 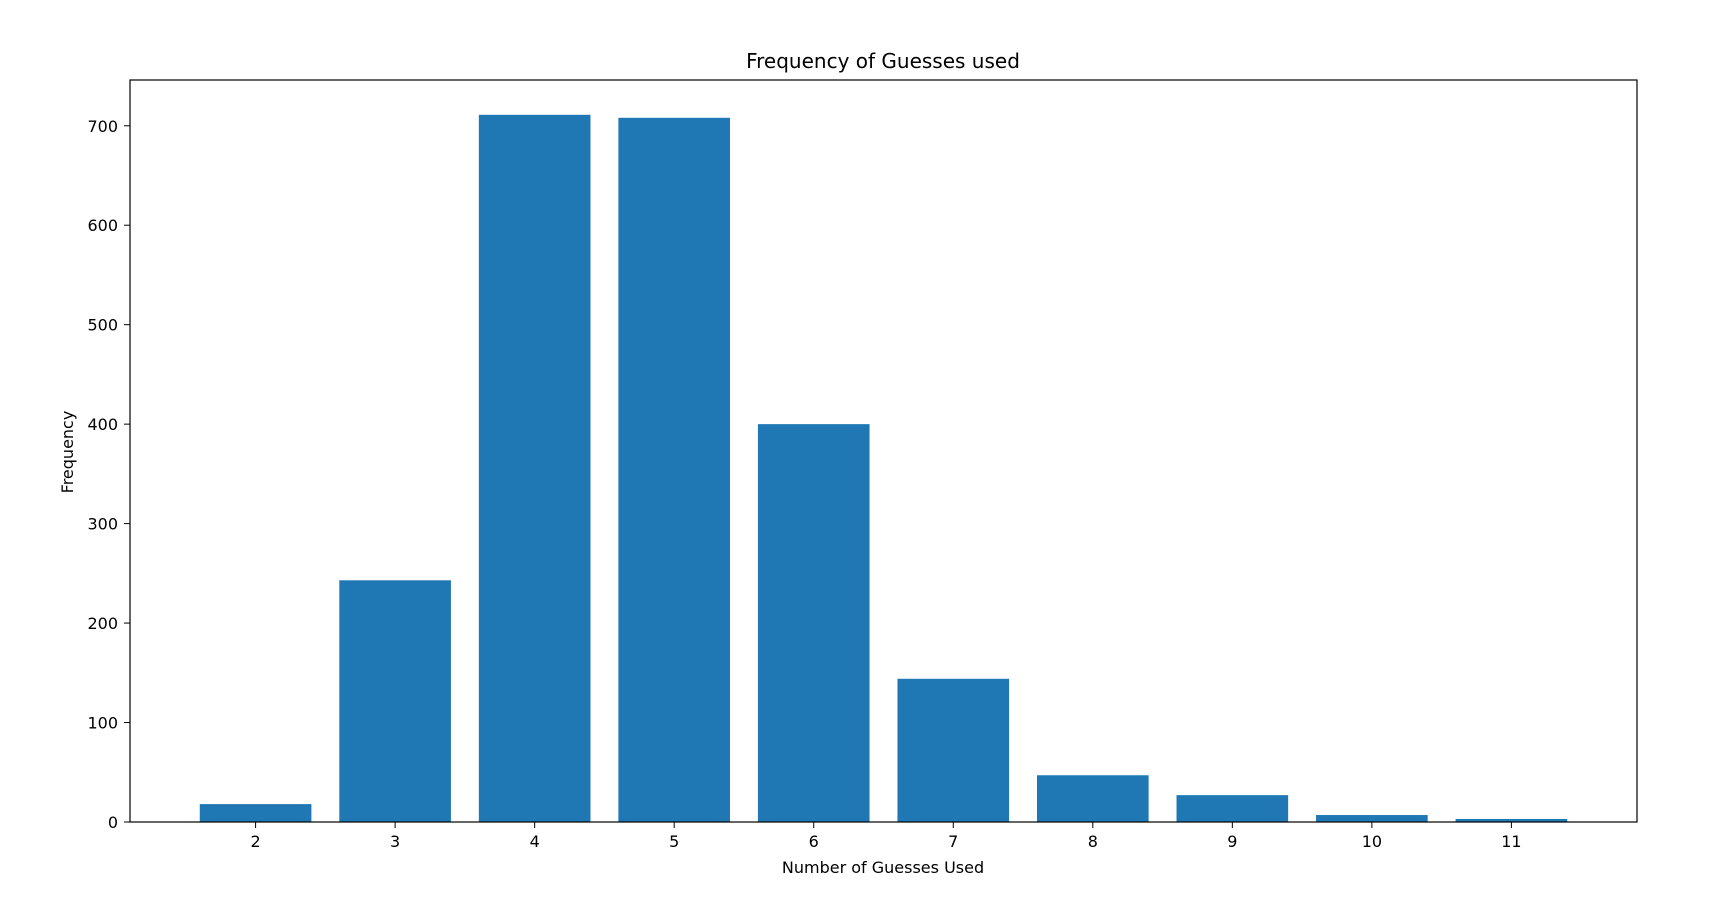 What do you see at coordinates (102, 225) in the screenshot?
I see `y-tick-label: 600` at bounding box center [102, 225].